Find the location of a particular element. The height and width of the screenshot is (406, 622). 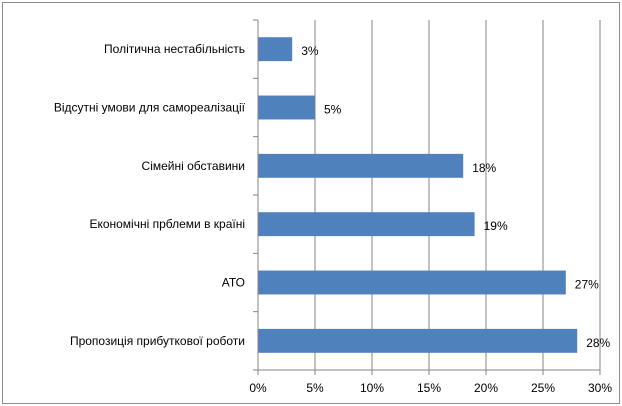

category-label: АТО is located at coordinates (233, 283).